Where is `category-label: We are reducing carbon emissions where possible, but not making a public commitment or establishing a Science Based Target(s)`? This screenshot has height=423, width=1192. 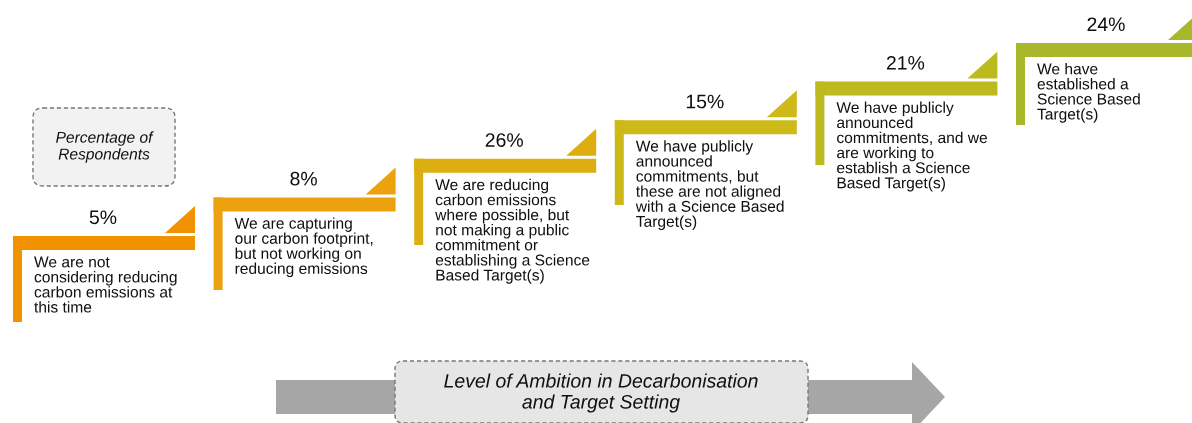
category-label: We are reducing carbon emissions where possible, but not making a public commitment or establishing a Science Based Target(s) is located at coordinates (512, 231).